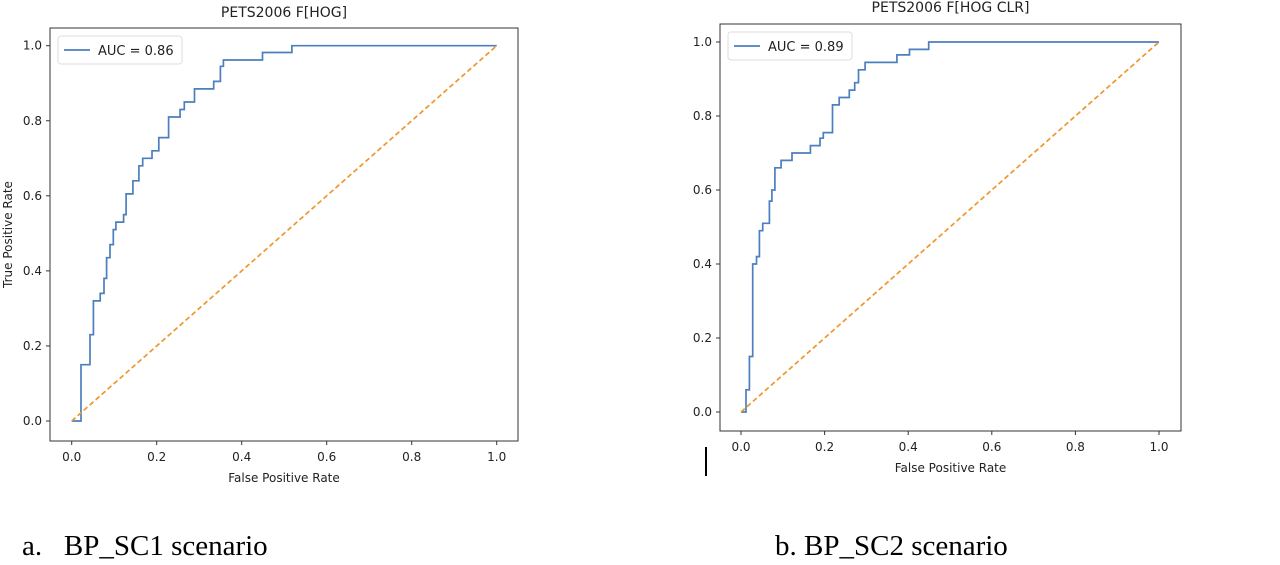 This screenshot has width=1280, height=565. I want to click on legend: AUC = 0.86, so click(120, 50).